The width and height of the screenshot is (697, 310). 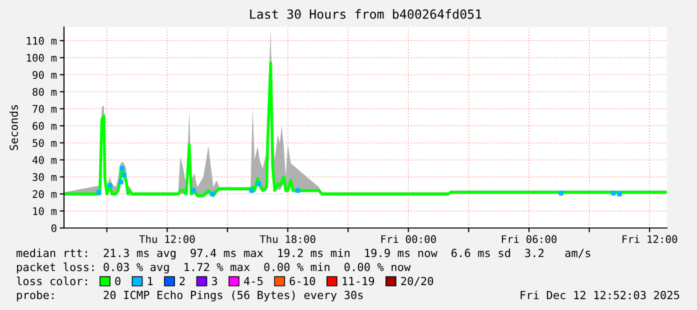 What do you see at coordinates (44, 74) in the screenshot?
I see `y-tick-label: 90 m` at bounding box center [44, 74].